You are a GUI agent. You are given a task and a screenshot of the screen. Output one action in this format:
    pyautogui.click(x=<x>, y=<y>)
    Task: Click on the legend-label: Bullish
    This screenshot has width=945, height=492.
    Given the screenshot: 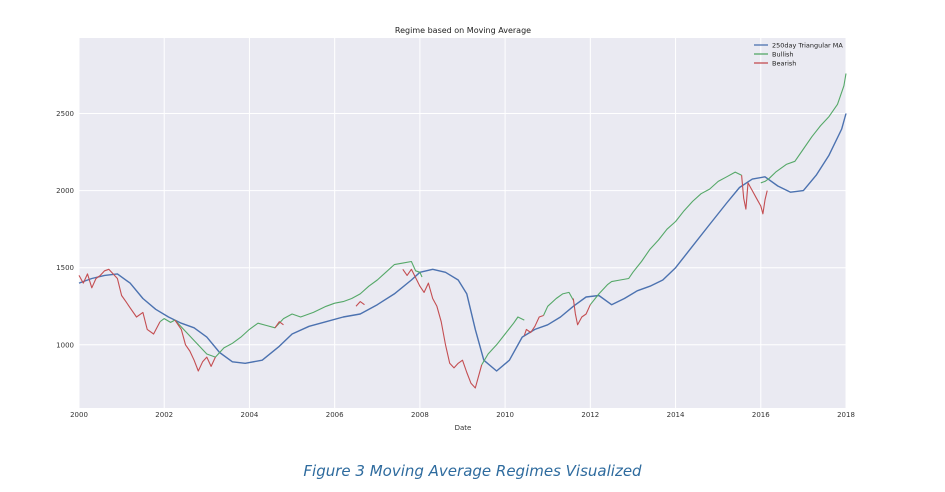 What is the action you would take?
    pyautogui.click(x=783, y=54)
    